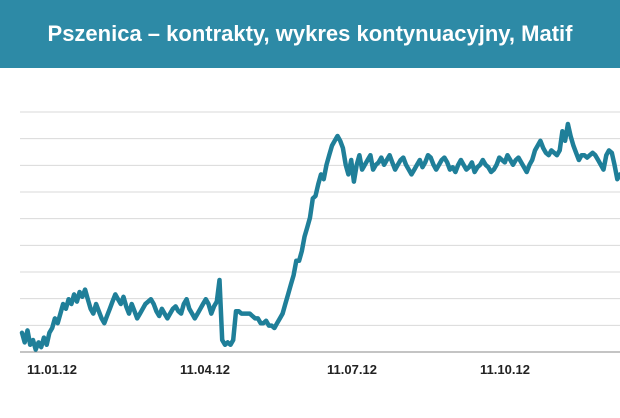 This screenshot has width=620, height=418. Describe the element at coordinates (205, 369) in the screenshot. I see `x-tick-label: 11.04.12` at that location.